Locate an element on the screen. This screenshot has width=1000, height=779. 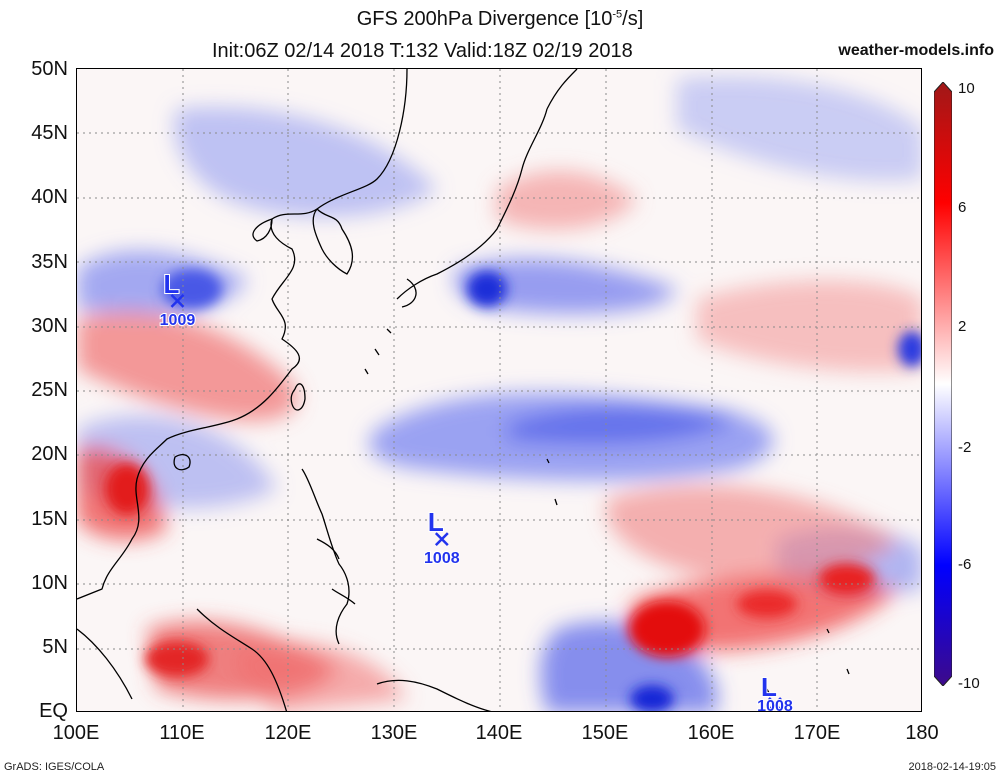
coastline-visayas is located at coordinates (336, 571).